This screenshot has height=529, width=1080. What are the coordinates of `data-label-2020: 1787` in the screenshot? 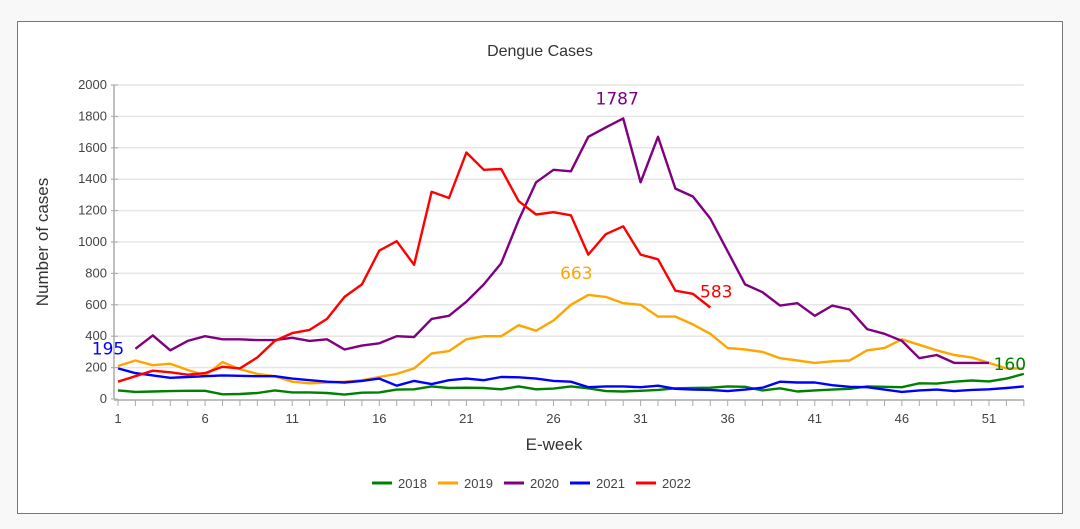 It's located at (617, 99).